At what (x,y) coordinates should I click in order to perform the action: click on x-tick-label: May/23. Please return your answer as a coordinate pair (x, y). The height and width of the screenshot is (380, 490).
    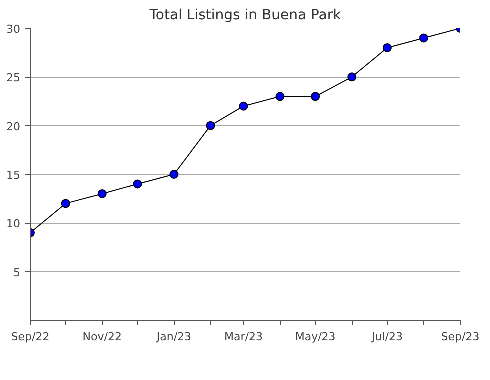
    Looking at the image, I should click on (315, 337).